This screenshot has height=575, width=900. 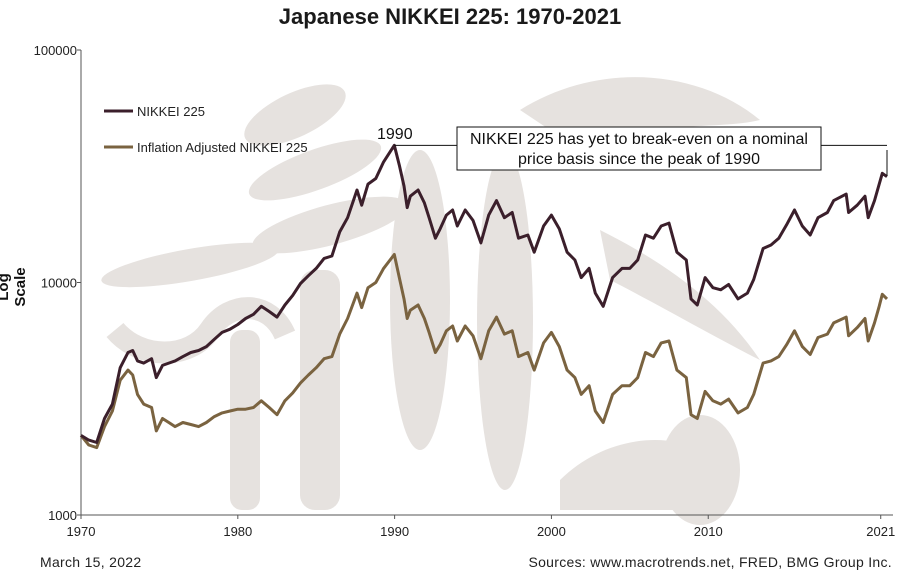 What do you see at coordinates (62, 515) in the screenshot?
I see `y-tick-label: 1000` at bounding box center [62, 515].